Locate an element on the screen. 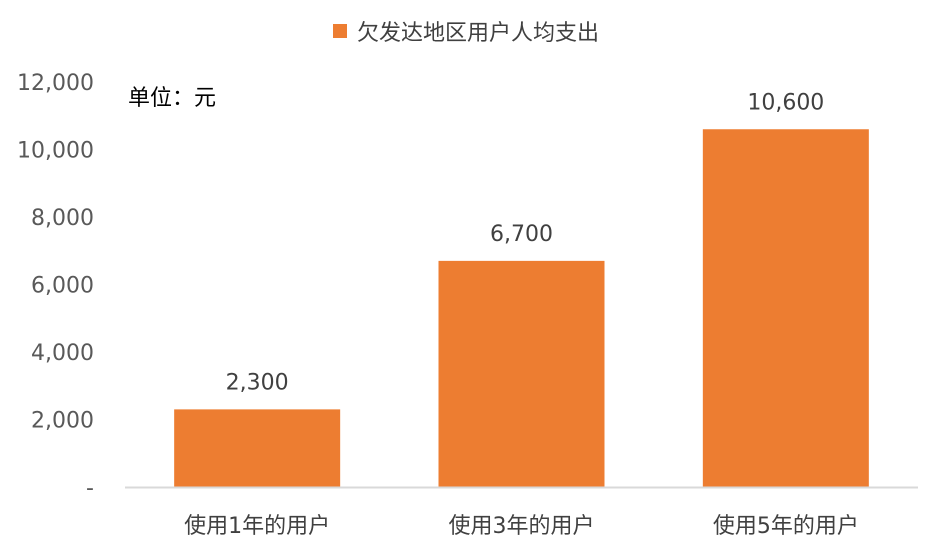  legend-label: 欠发达地区用户人均支出 is located at coordinates (478, 33).